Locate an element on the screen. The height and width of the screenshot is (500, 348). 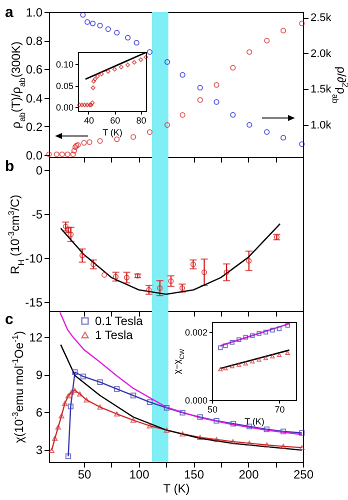
legend-label: 0.1 Tesla is located at coordinates (119, 321).